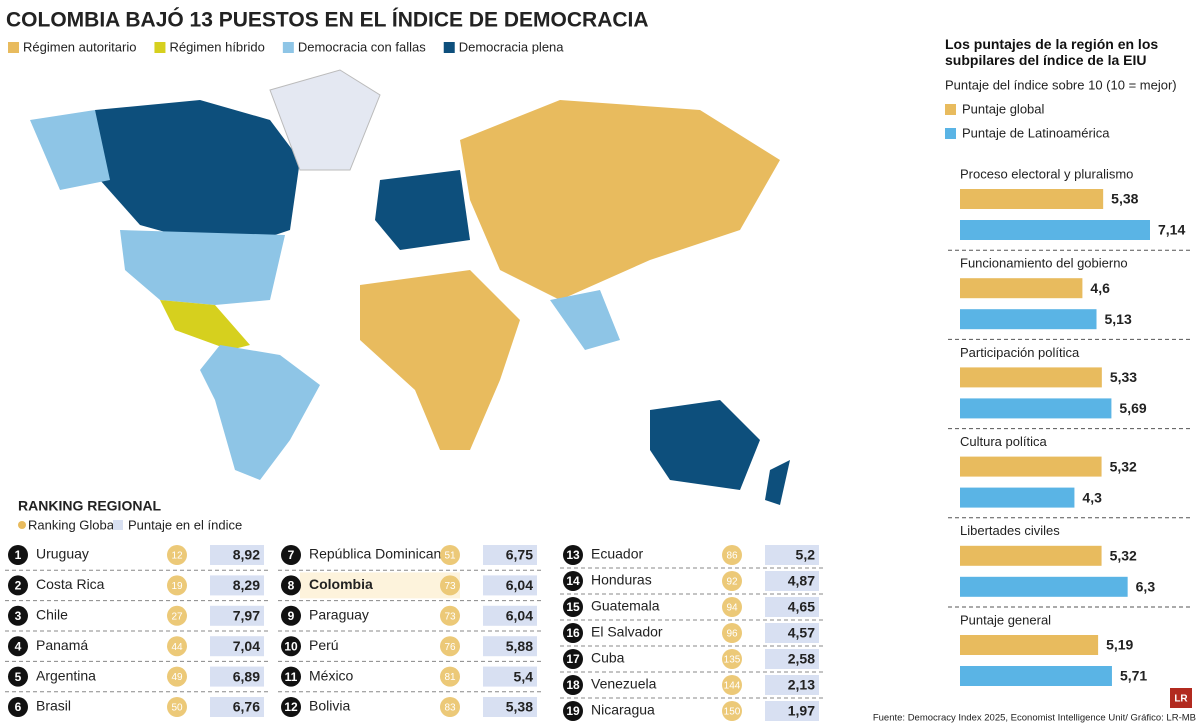  What do you see at coordinates (573, 685) in the screenshot?
I see `rank: 18` at bounding box center [573, 685].